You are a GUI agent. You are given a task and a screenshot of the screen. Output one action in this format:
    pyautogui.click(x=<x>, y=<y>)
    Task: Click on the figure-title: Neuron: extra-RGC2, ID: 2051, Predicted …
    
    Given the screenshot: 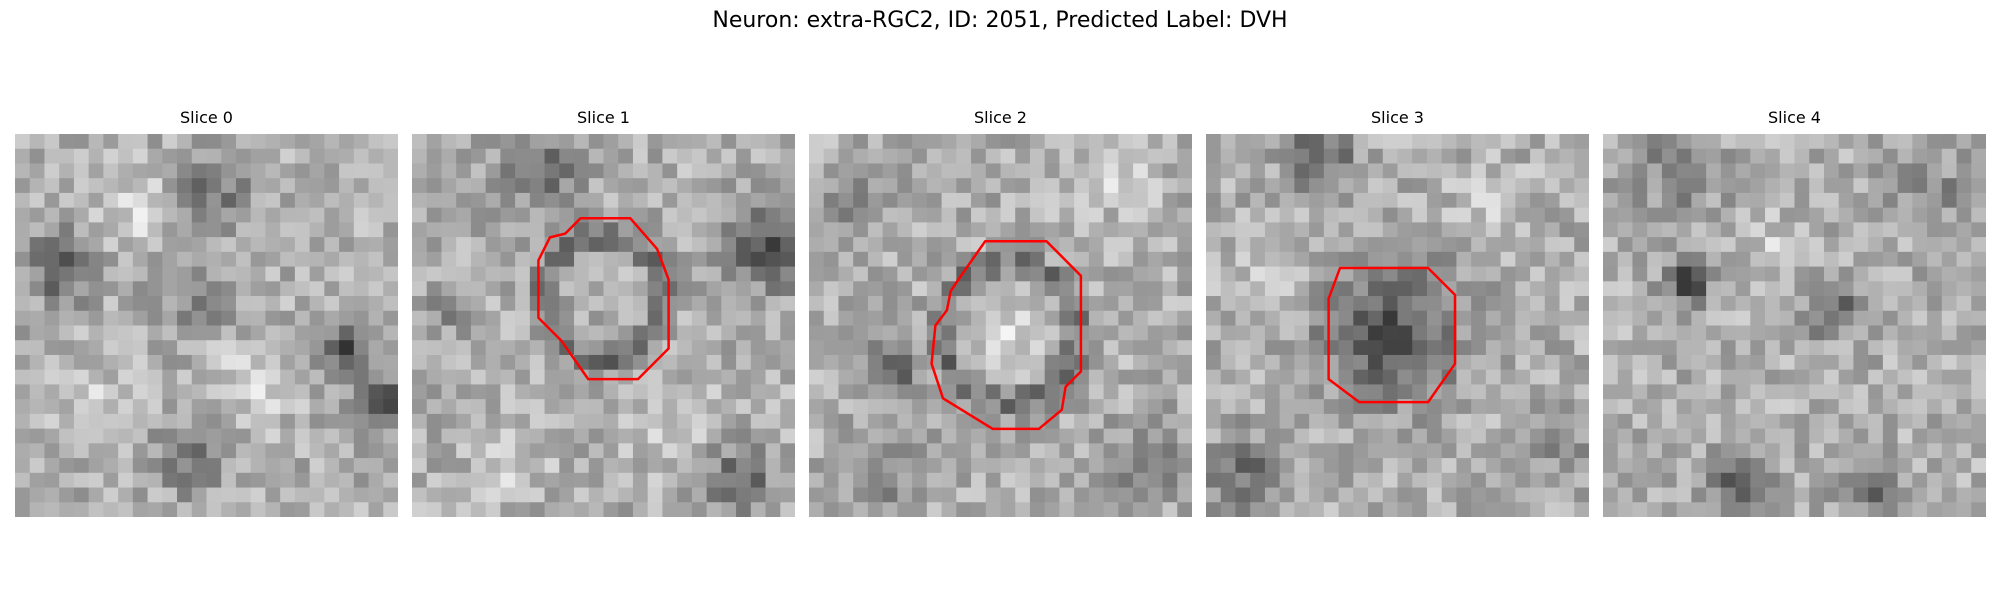 What is the action you would take?
    pyautogui.click(x=1000, y=20)
    